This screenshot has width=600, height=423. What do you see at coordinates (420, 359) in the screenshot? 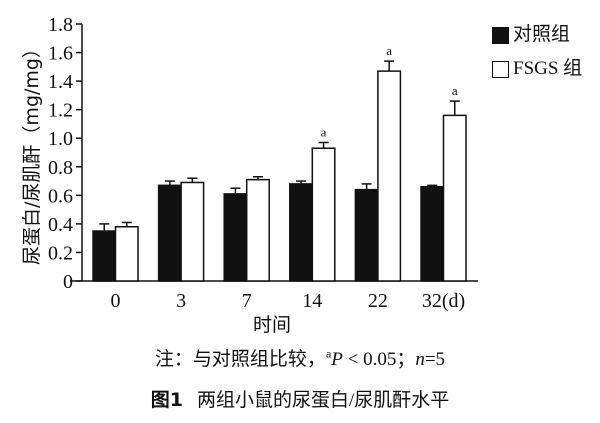
I see `note-n: n` at bounding box center [420, 359].